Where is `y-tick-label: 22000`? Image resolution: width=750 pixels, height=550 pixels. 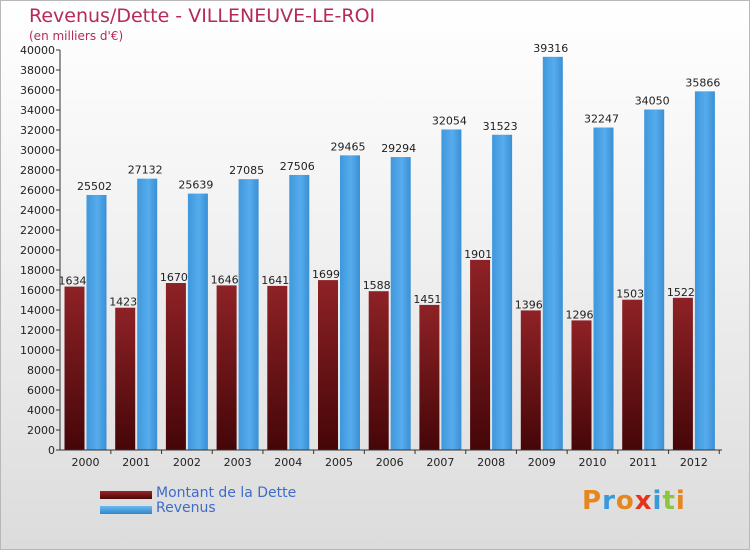
y-tick-label: 22000 is located at coordinates (37, 230).